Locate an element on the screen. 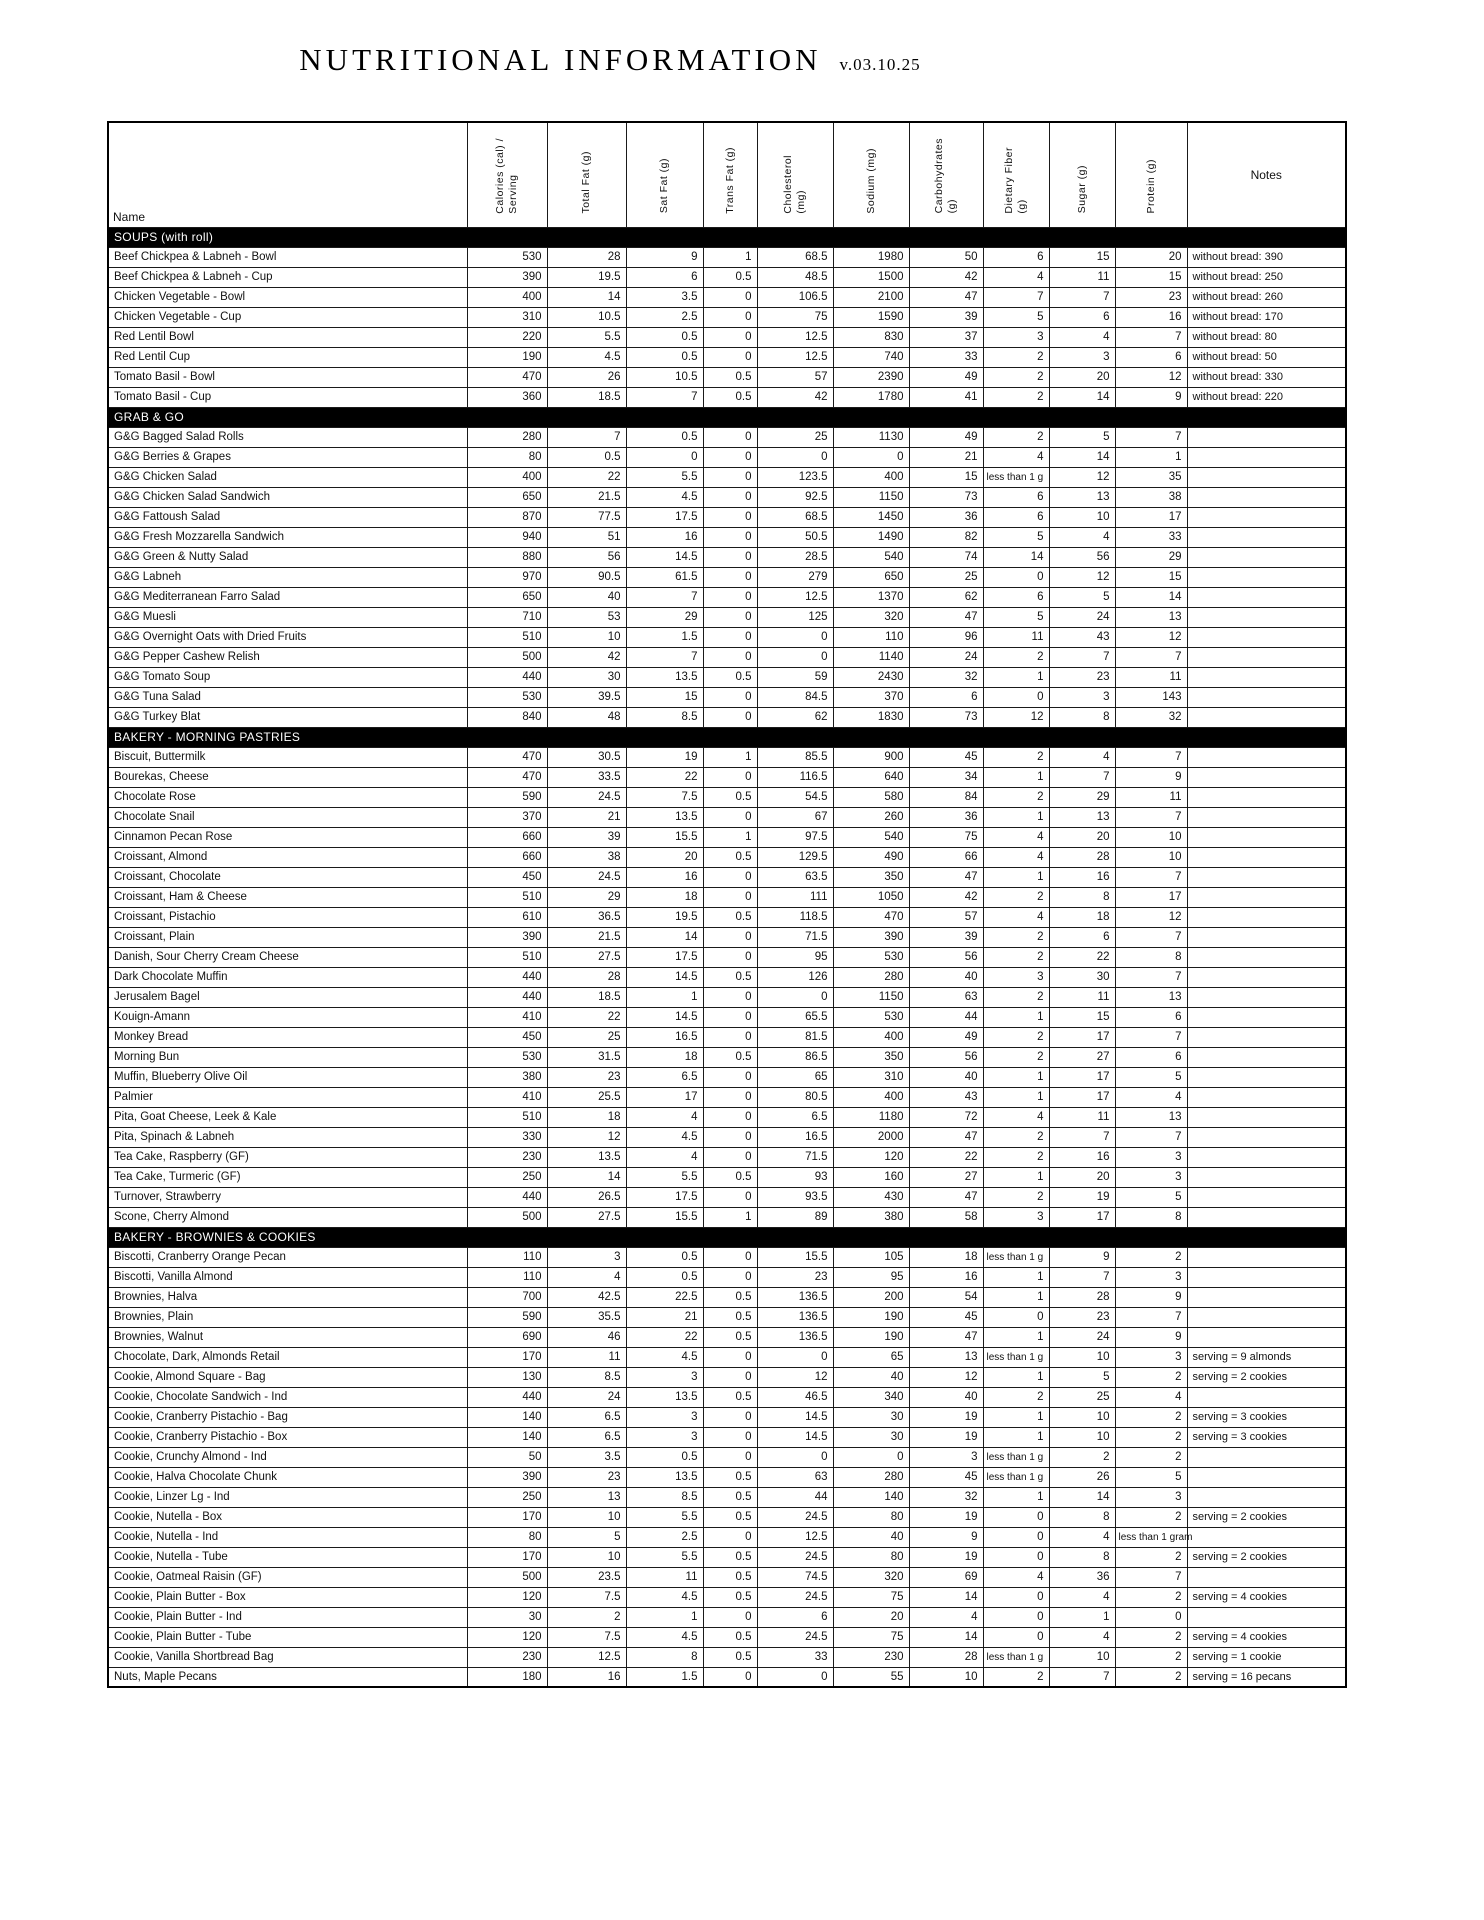 The height and width of the screenshot is (1920, 1484). cell-sat-fat: 3 is located at coordinates (664, 1377).